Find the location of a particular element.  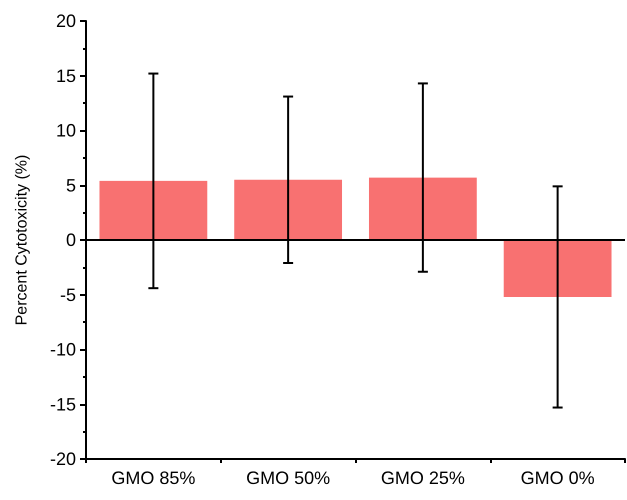

y-tick-label: 15 is located at coordinates (66, 76).